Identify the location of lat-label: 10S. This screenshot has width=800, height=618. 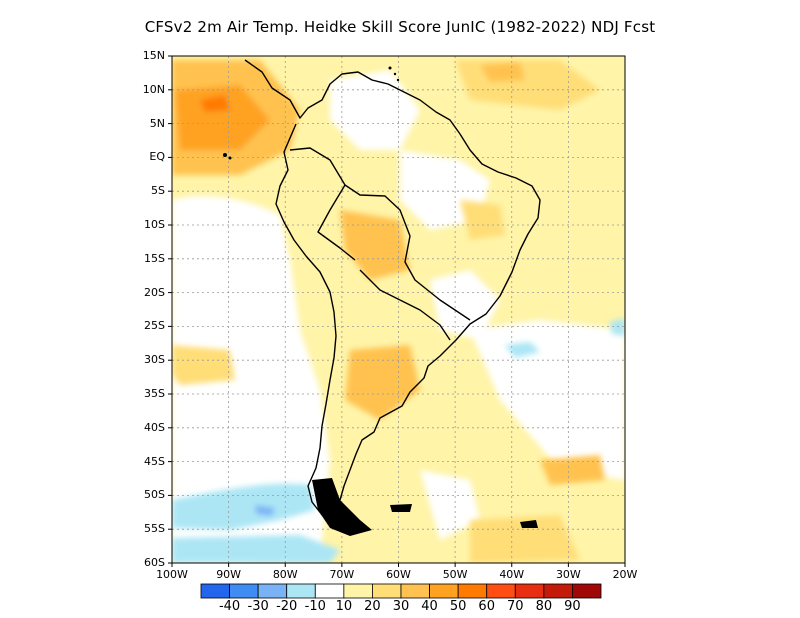
(154, 224).